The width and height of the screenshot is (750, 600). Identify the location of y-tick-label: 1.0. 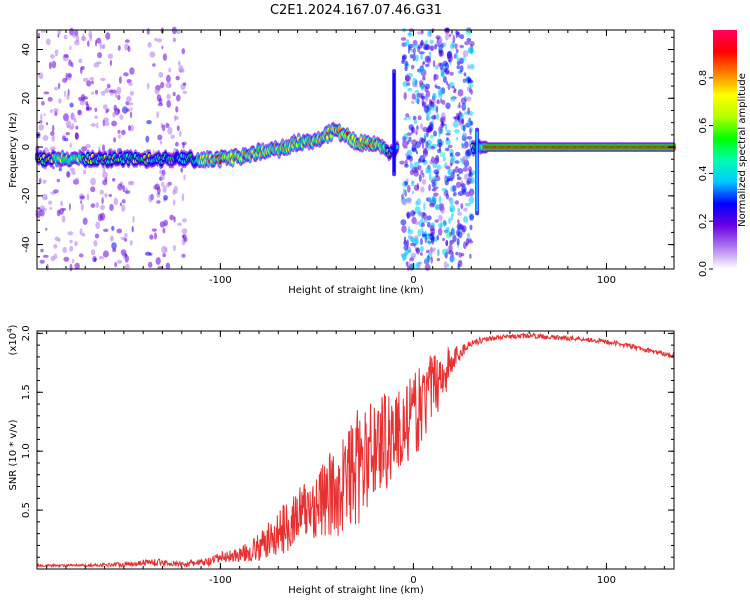
(26, 451).